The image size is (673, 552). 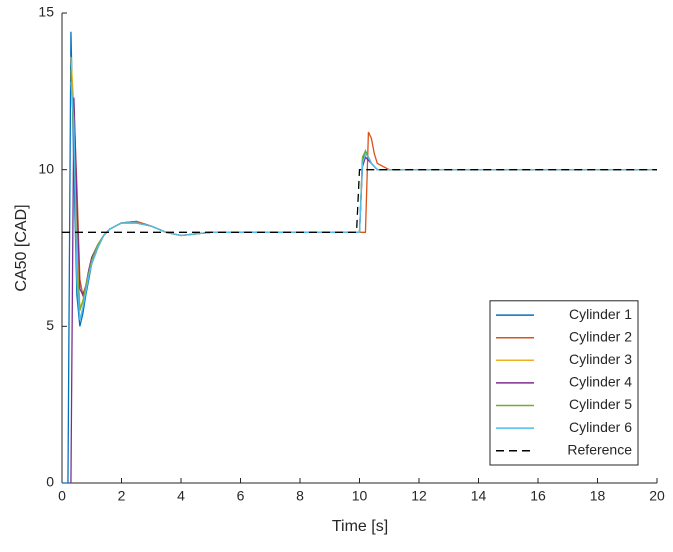 What do you see at coordinates (600, 427) in the screenshot?
I see `legend-label: Cylinder 6` at bounding box center [600, 427].